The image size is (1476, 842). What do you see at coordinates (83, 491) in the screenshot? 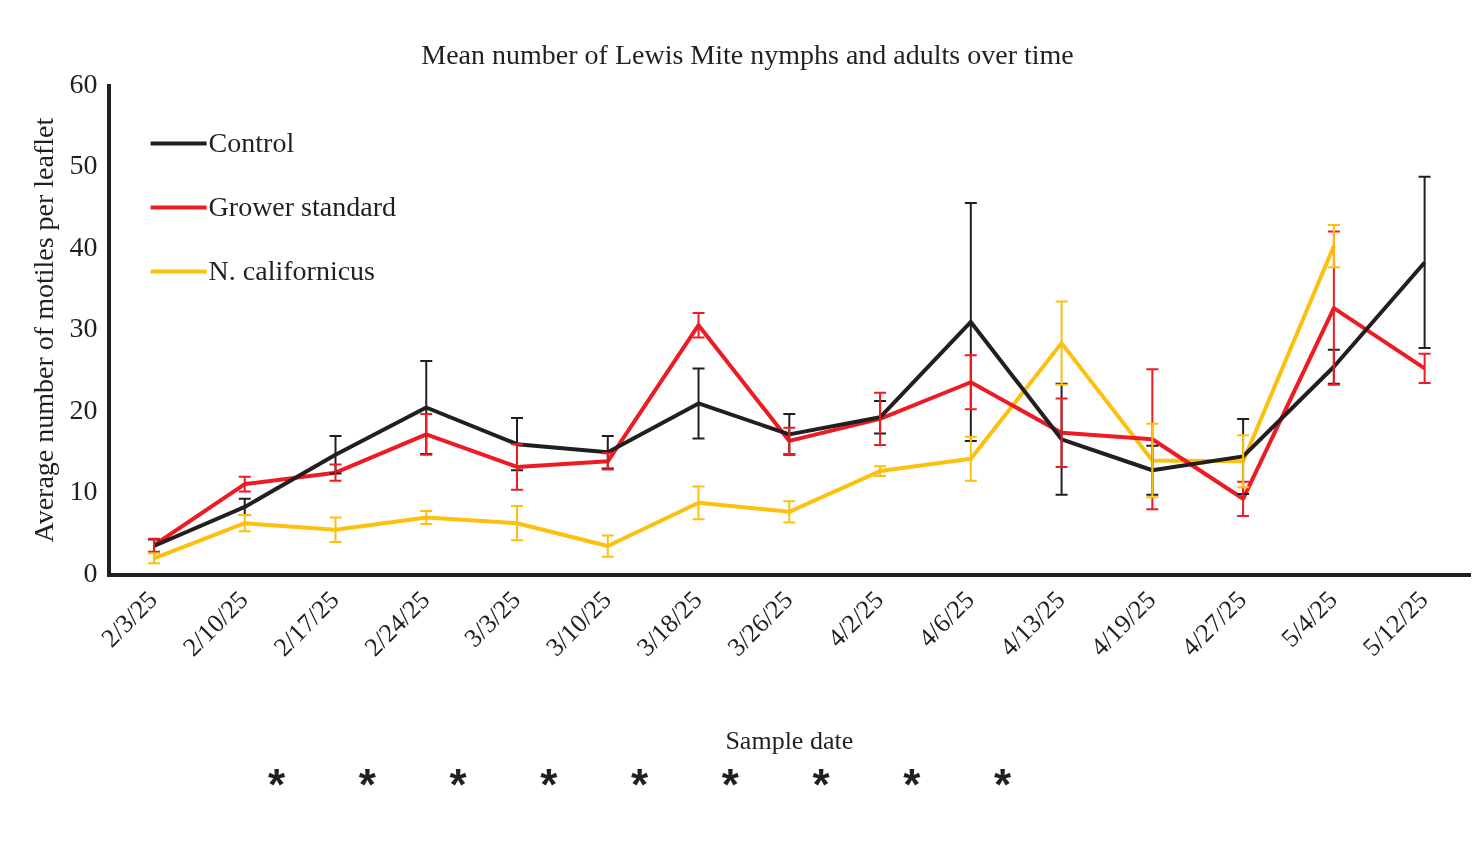
I see `y-tick-label: 10` at bounding box center [83, 491].